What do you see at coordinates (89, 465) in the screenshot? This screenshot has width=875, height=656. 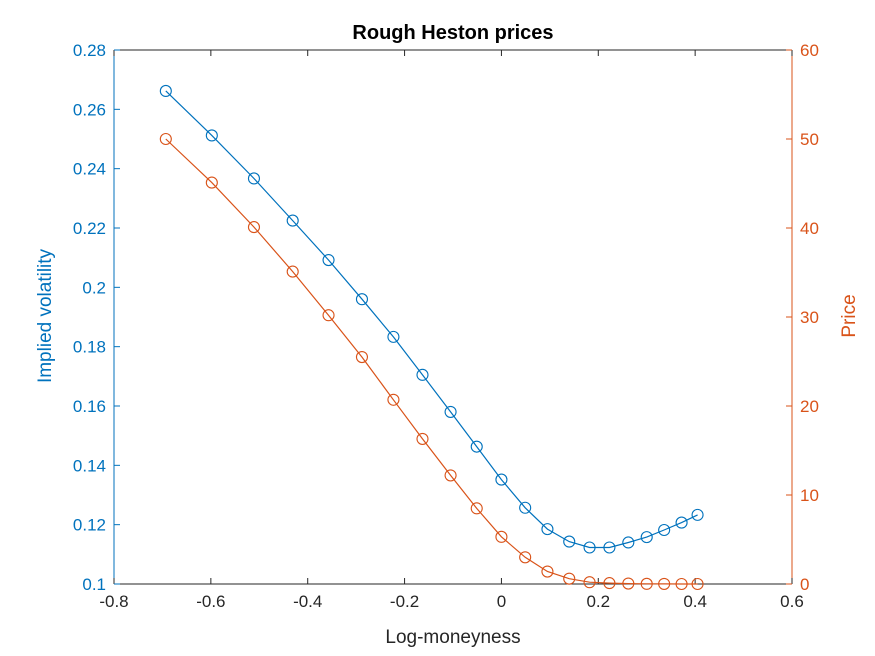 I see `y-left-tick-label: 0.14` at bounding box center [89, 465].